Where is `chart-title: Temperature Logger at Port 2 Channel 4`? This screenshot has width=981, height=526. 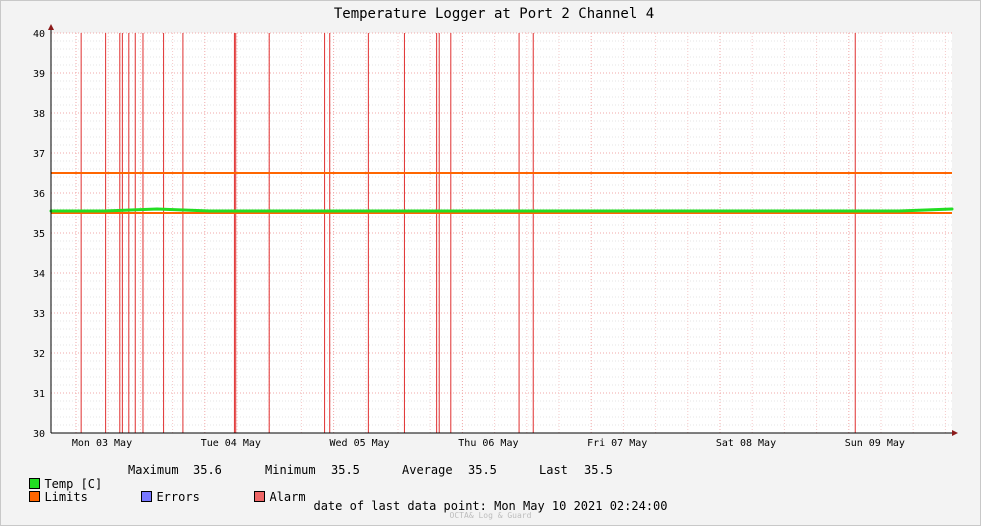
chart-title: Temperature Logger at Port 2 Channel 4 is located at coordinates (494, 14).